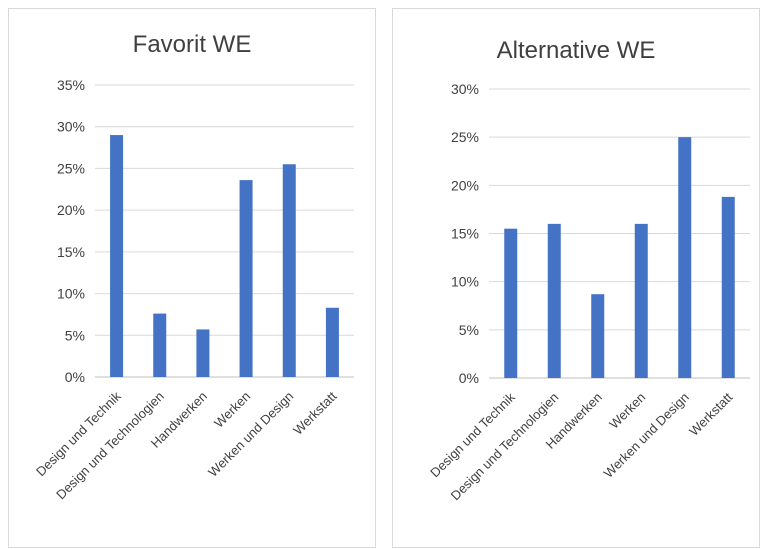 Image resolution: width=760 pixels, height=549 pixels. Describe the element at coordinates (576, 50) in the screenshot. I see `chart-title: Alternative WE` at that location.